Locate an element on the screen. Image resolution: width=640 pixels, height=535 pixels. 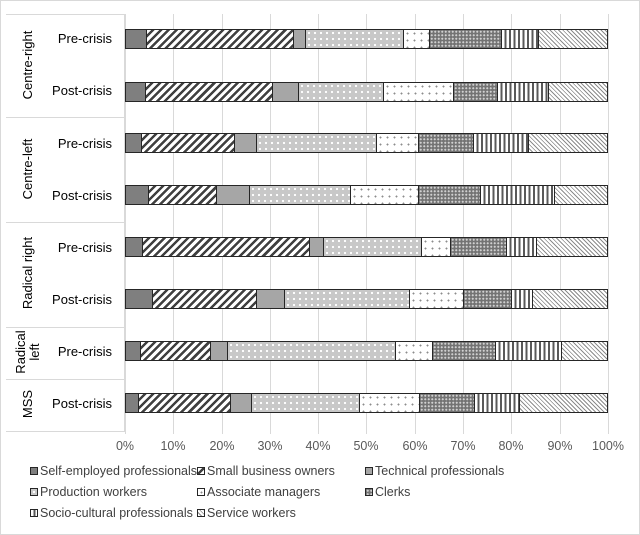
socio-cultural-swatch-icon is located at coordinates (34, 513).